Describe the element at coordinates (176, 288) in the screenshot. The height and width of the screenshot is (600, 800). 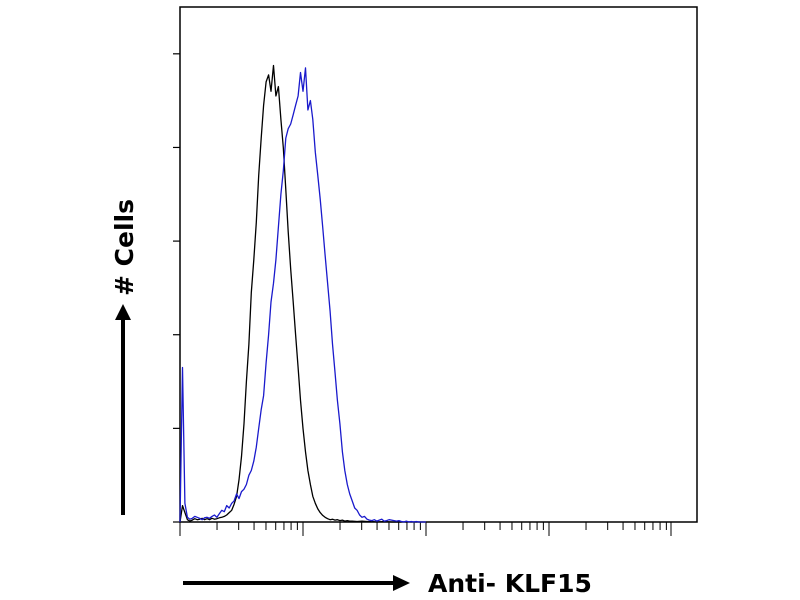
I see `y-axis-ticks` at that location.